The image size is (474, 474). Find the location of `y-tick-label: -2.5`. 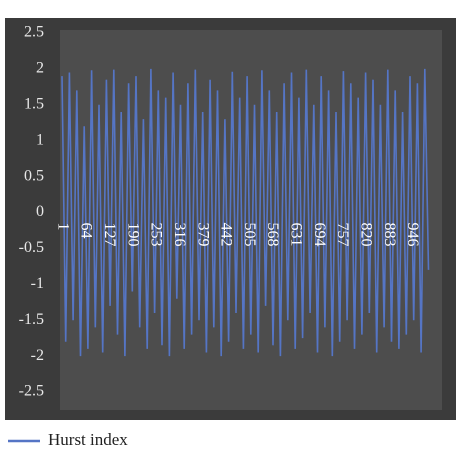

y-tick-label: -2.5 is located at coordinates (31, 391).